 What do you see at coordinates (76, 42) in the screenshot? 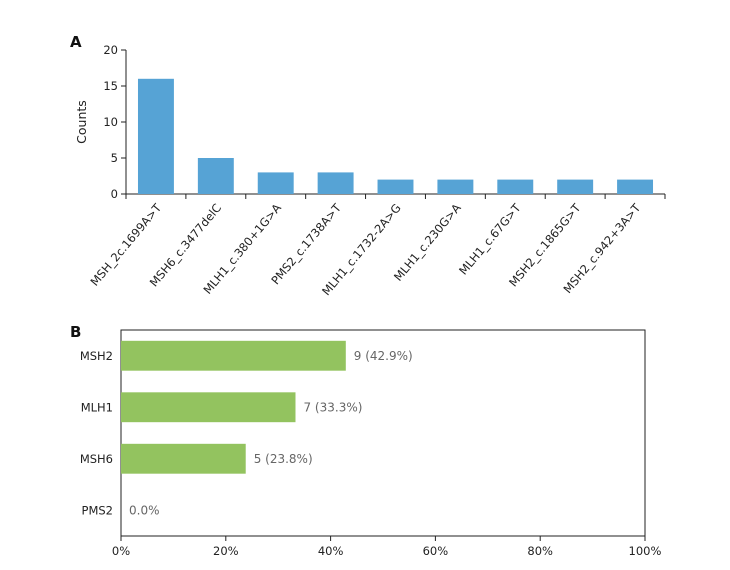
I see `panel-a-label: A` at bounding box center [76, 42].